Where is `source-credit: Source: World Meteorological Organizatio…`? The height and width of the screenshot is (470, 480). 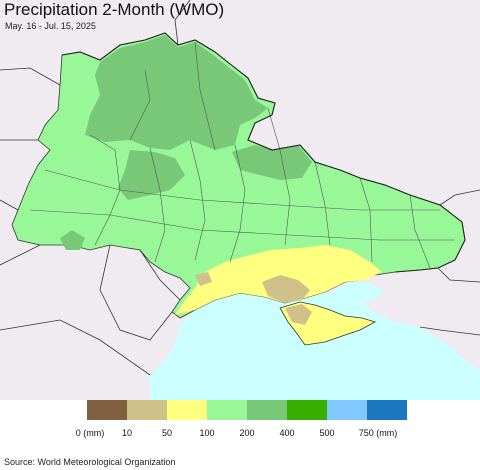 source-credit: Source: World Meteorological Organizatio… is located at coordinates (90, 462).